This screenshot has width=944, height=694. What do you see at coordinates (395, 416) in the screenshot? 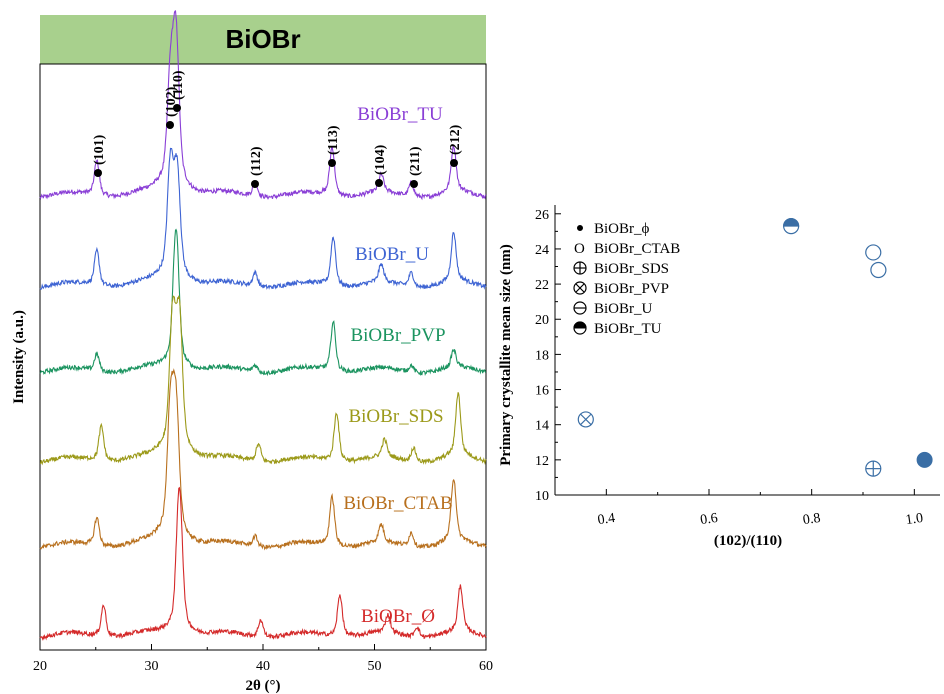
I see `xrd-series-label-biobr-sds: BiOBr_SDS` at bounding box center [395, 416].